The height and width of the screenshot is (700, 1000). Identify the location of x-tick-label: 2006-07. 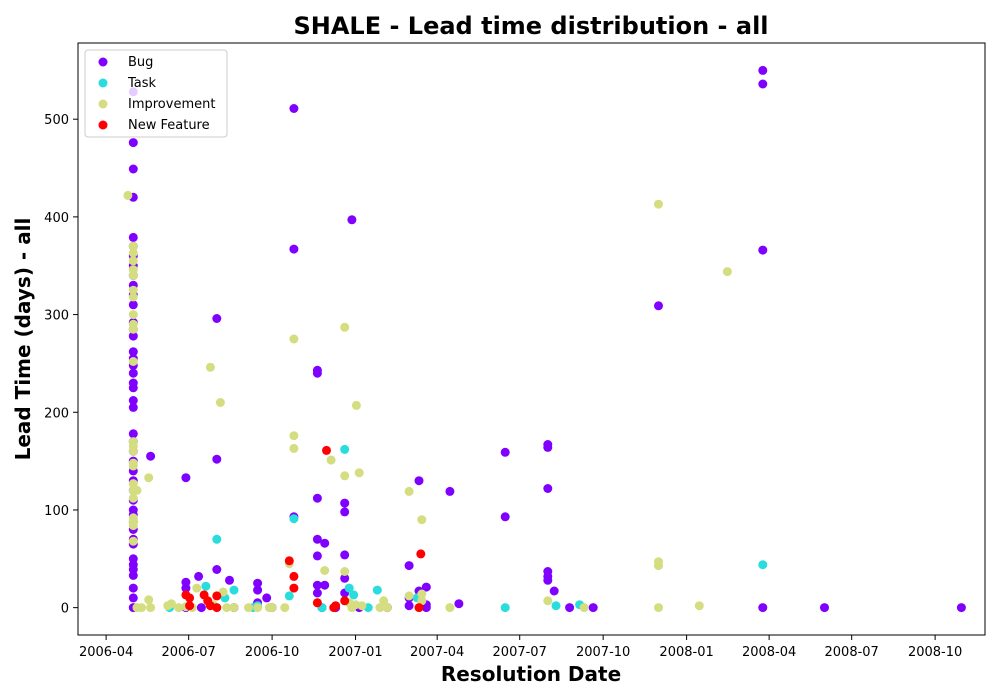
(188, 652).